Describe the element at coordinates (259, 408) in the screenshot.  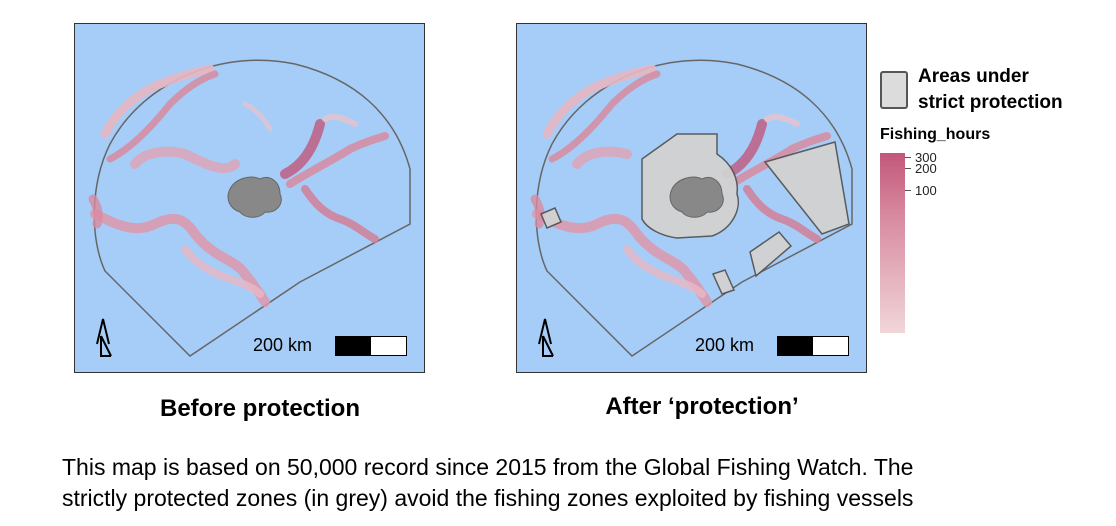
I see `caption-before: Before protection` at that location.